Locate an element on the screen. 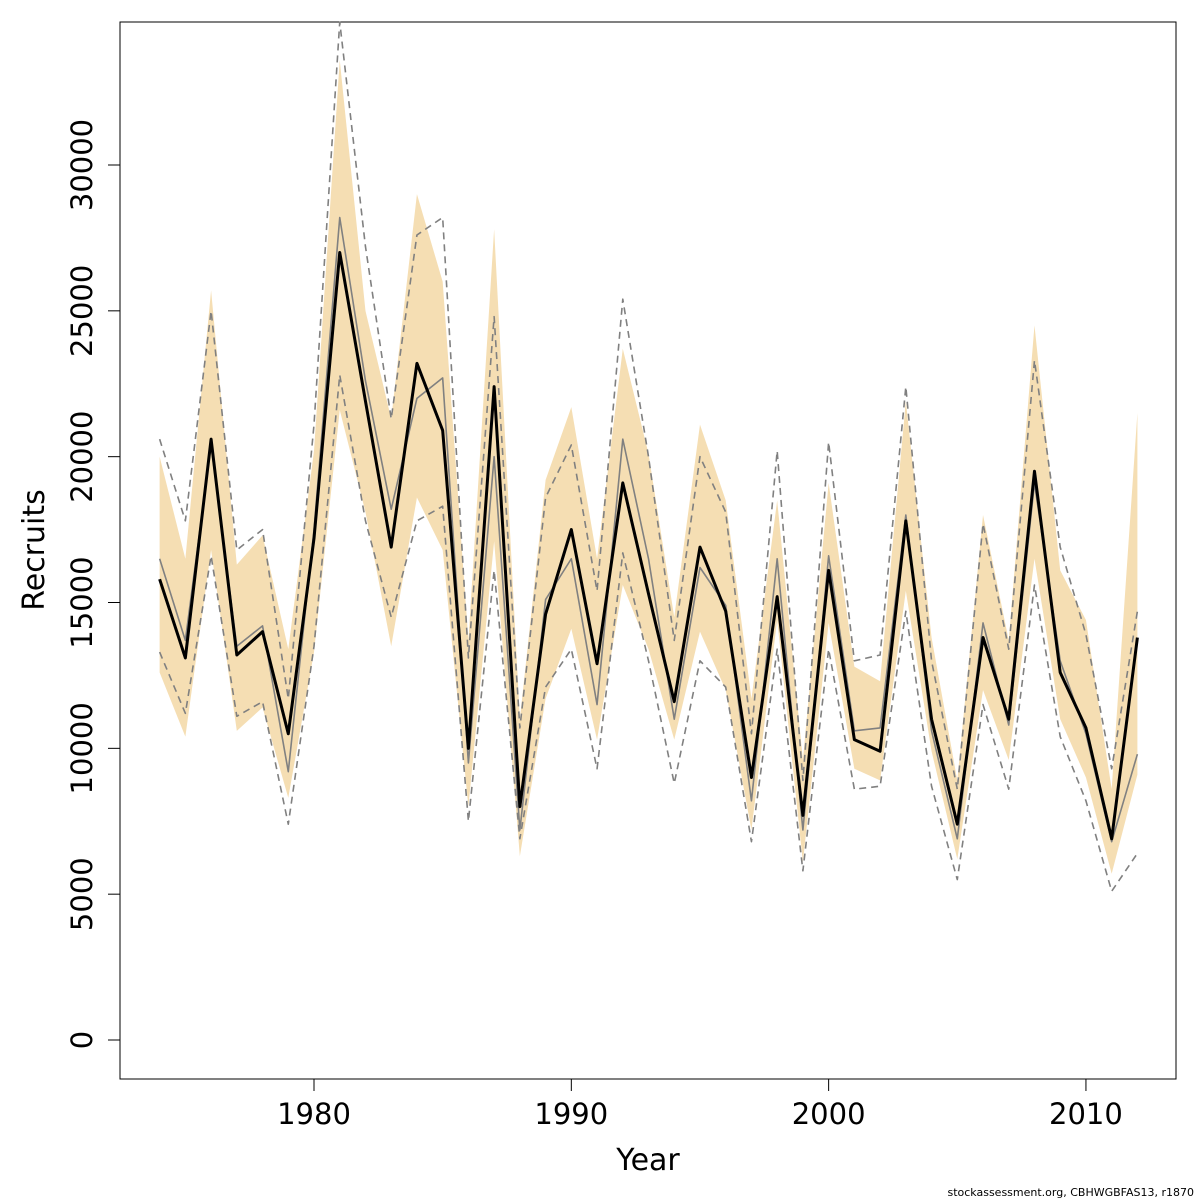 The width and height of the screenshot is (1200, 1200). x-tick-label: 2010 is located at coordinates (1086, 1114).